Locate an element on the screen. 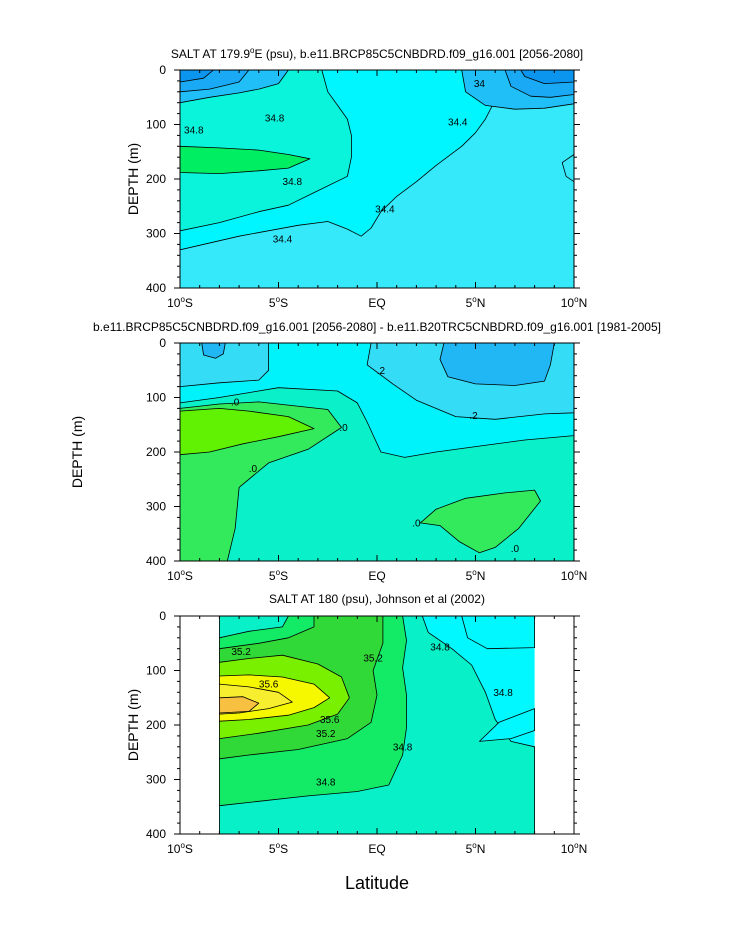 Image resolution: width=733 pixels, height=945 pixels. panel-1-region-aqua-layer is located at coordinates (266, 151).